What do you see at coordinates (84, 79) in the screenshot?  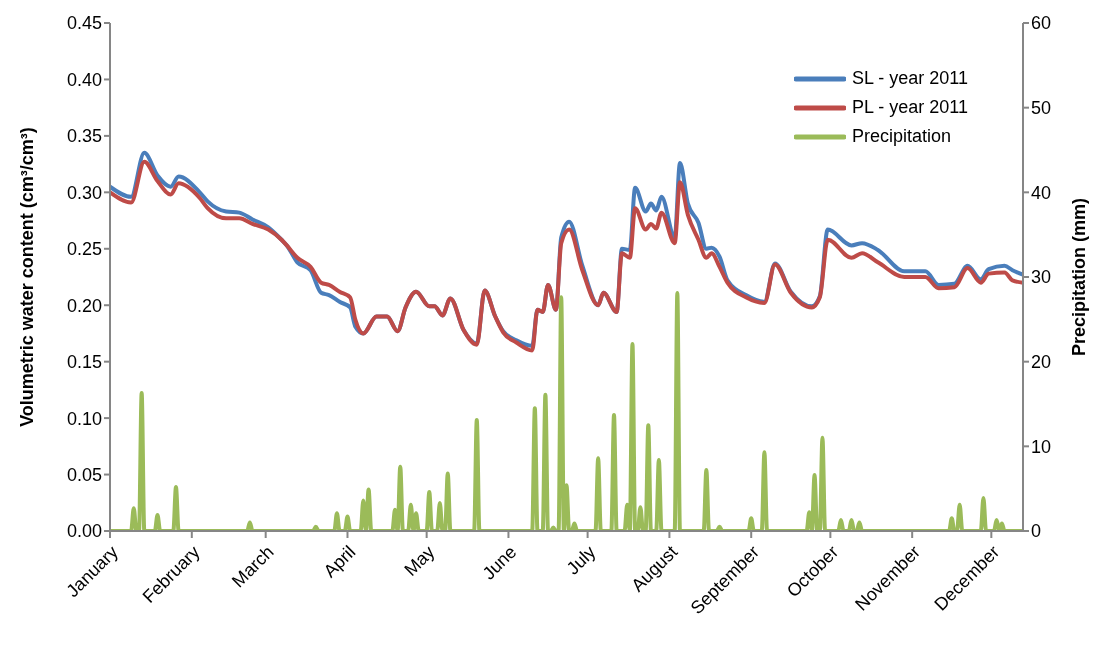 I see `y-tick-label: 0.40` at bounding box center [84, 79].